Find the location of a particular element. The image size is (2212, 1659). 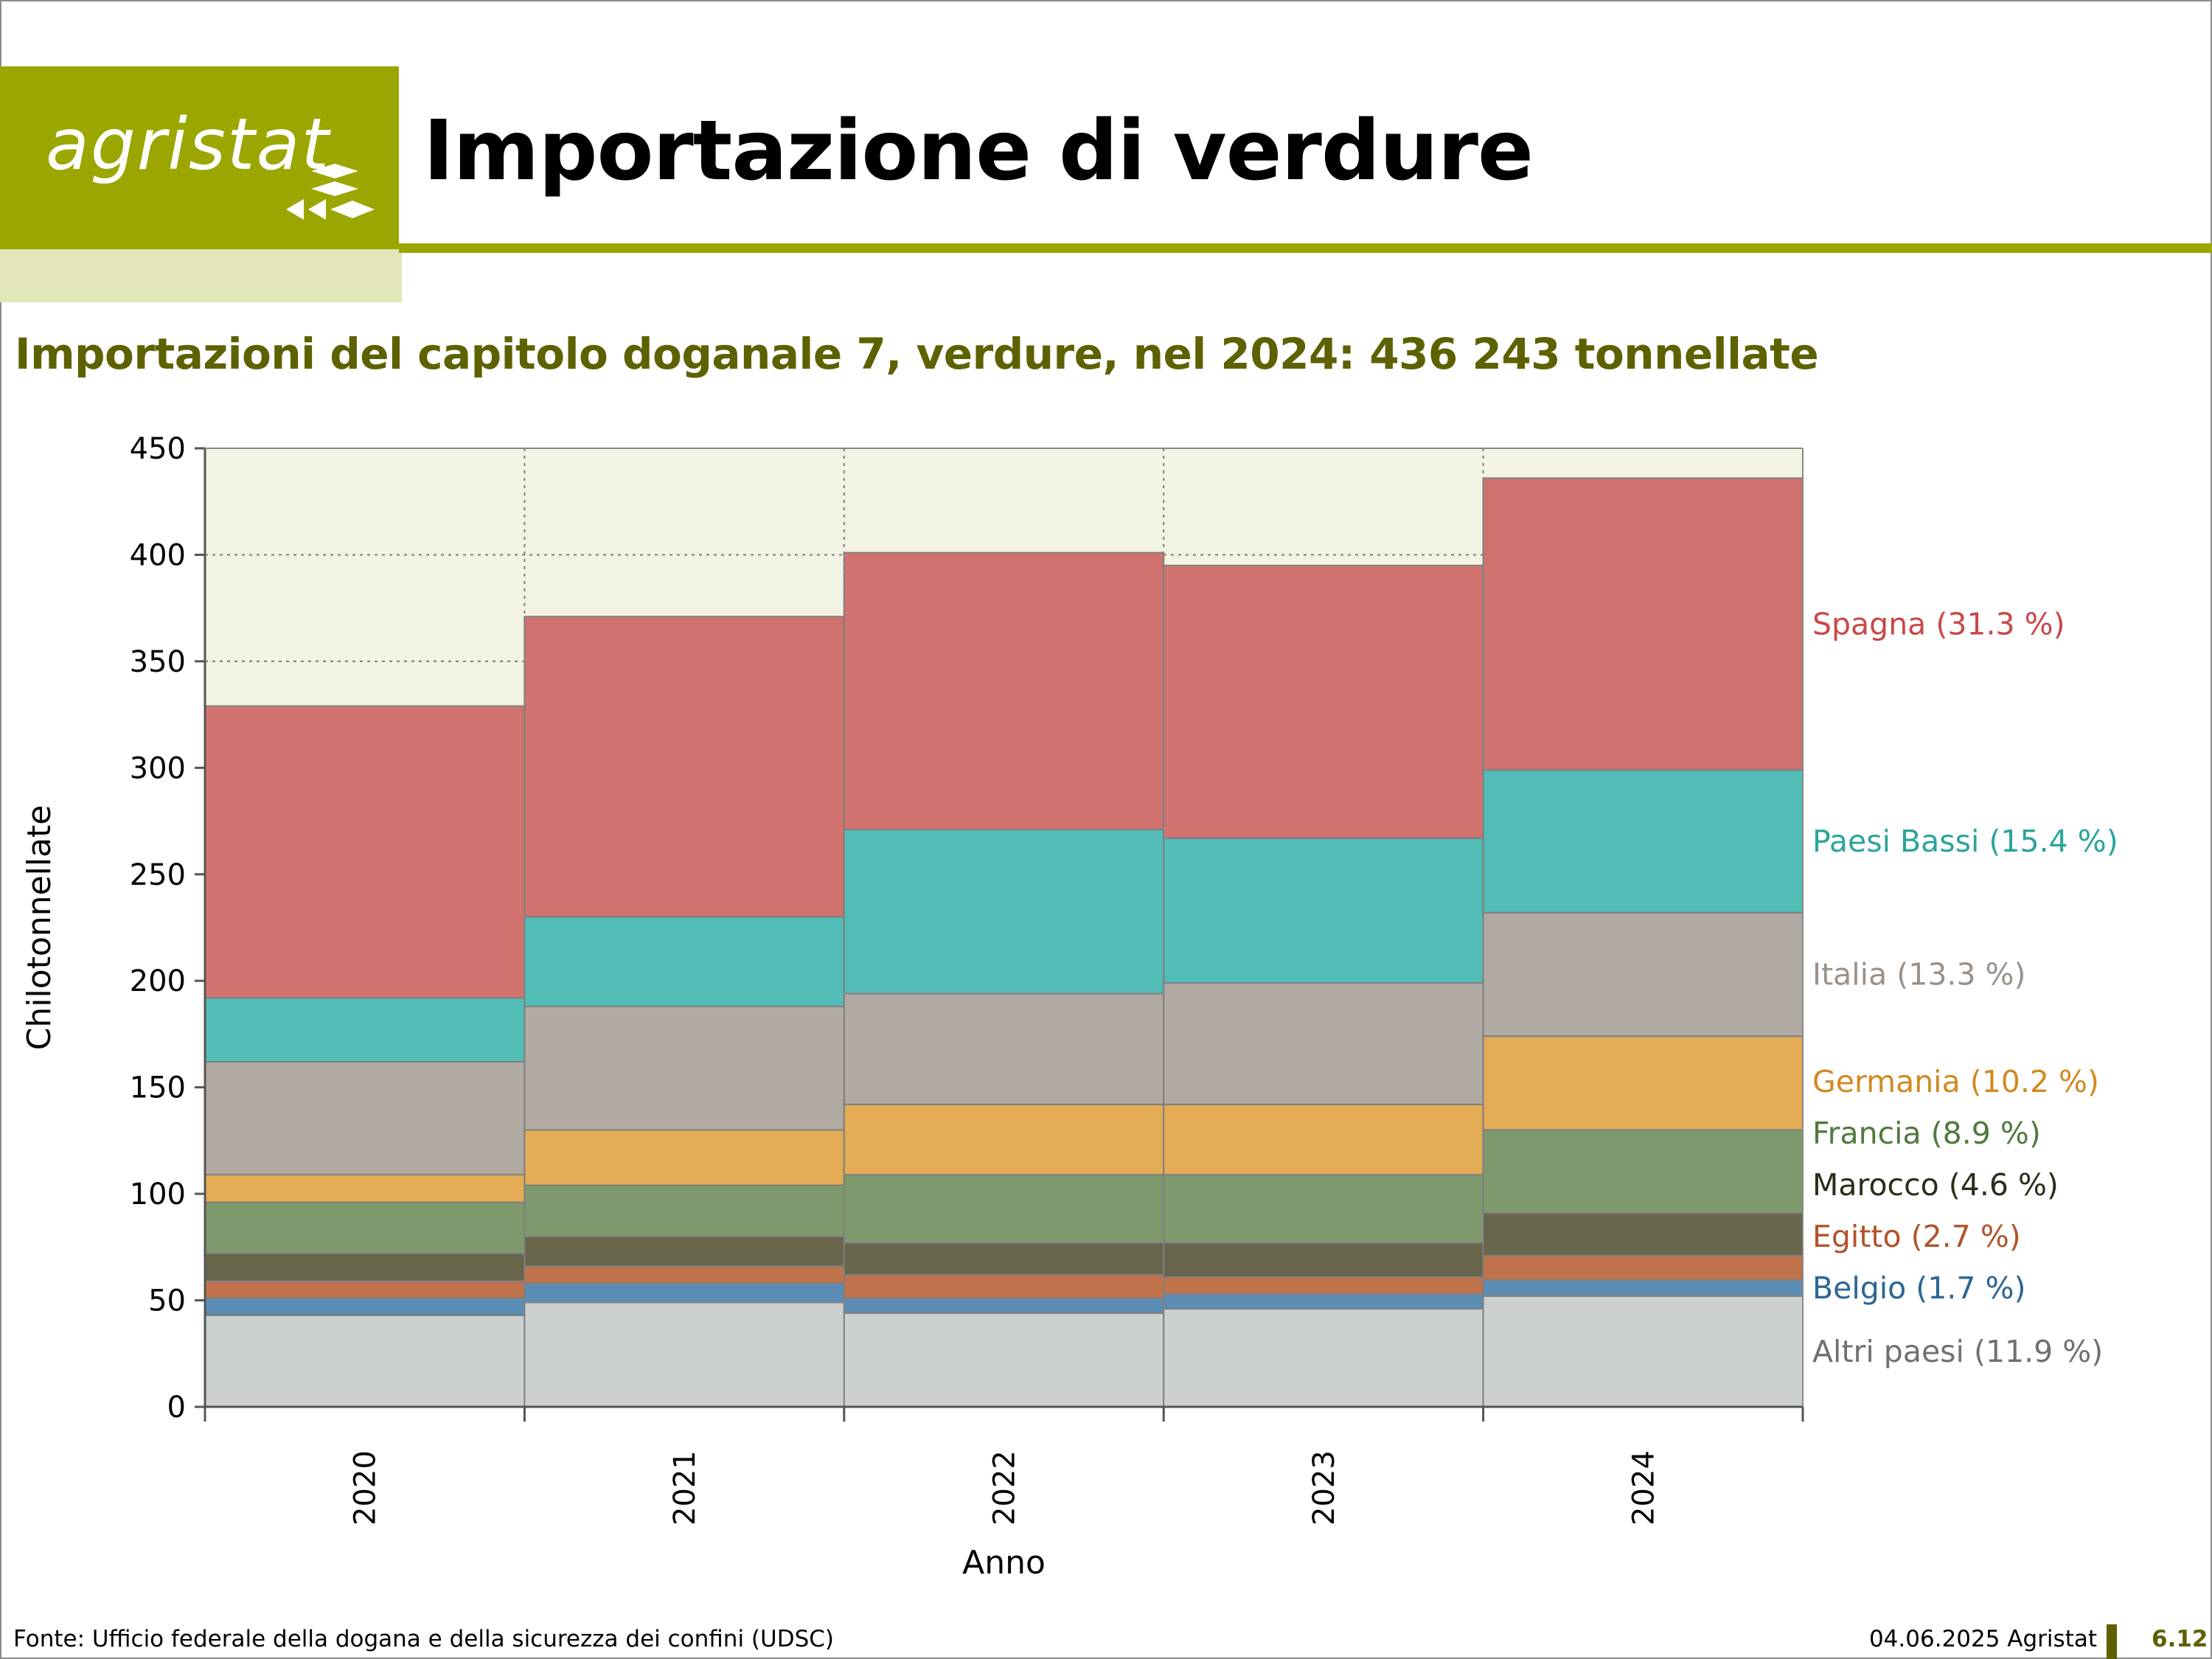

x-tick-label: 2022 is located at coordinates (1005, 1488).